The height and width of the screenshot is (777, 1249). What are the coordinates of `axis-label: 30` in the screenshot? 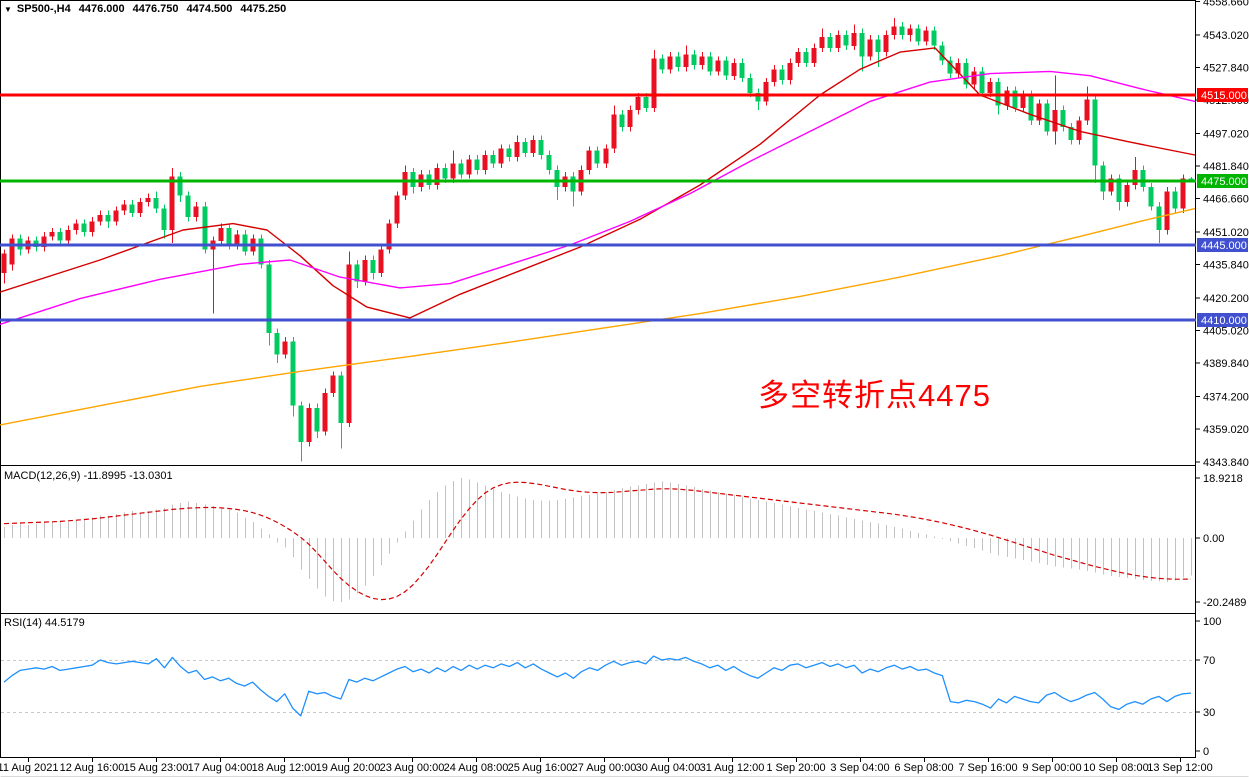 It's located at (1209, 713).